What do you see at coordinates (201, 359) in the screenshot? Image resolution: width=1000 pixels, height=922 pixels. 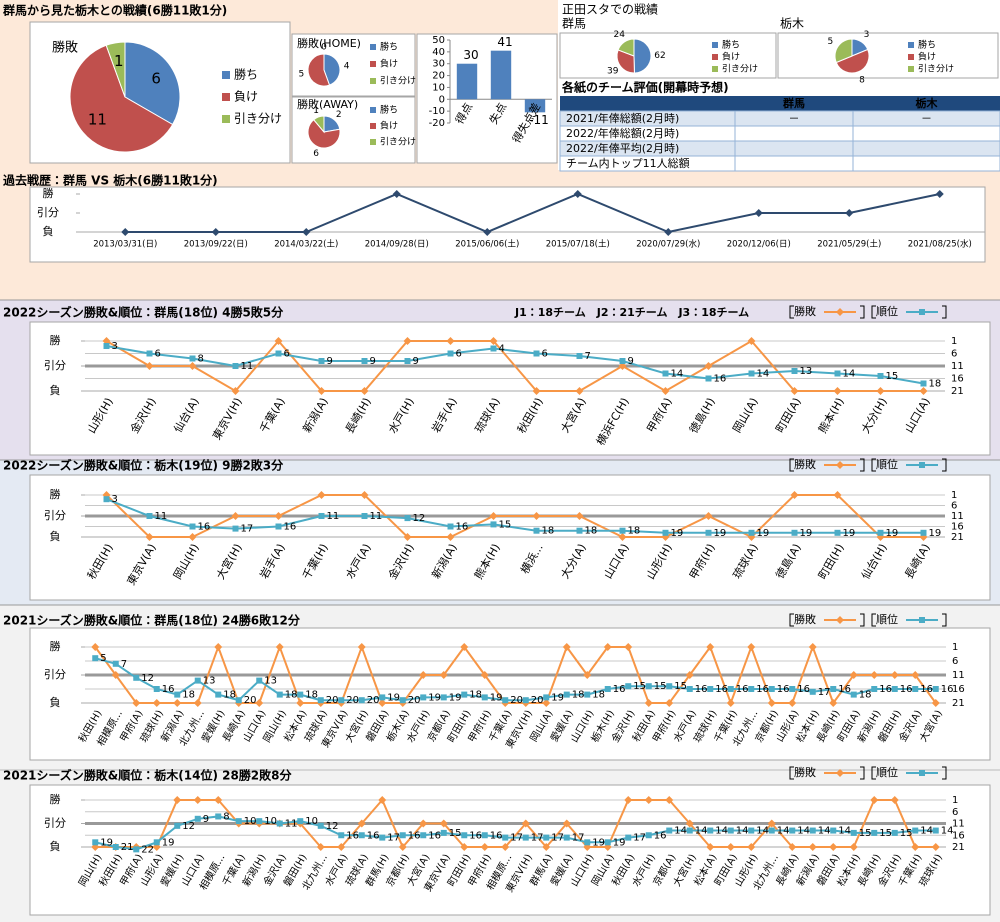 I see `data-label: 8` at bounding box center [201, 359].